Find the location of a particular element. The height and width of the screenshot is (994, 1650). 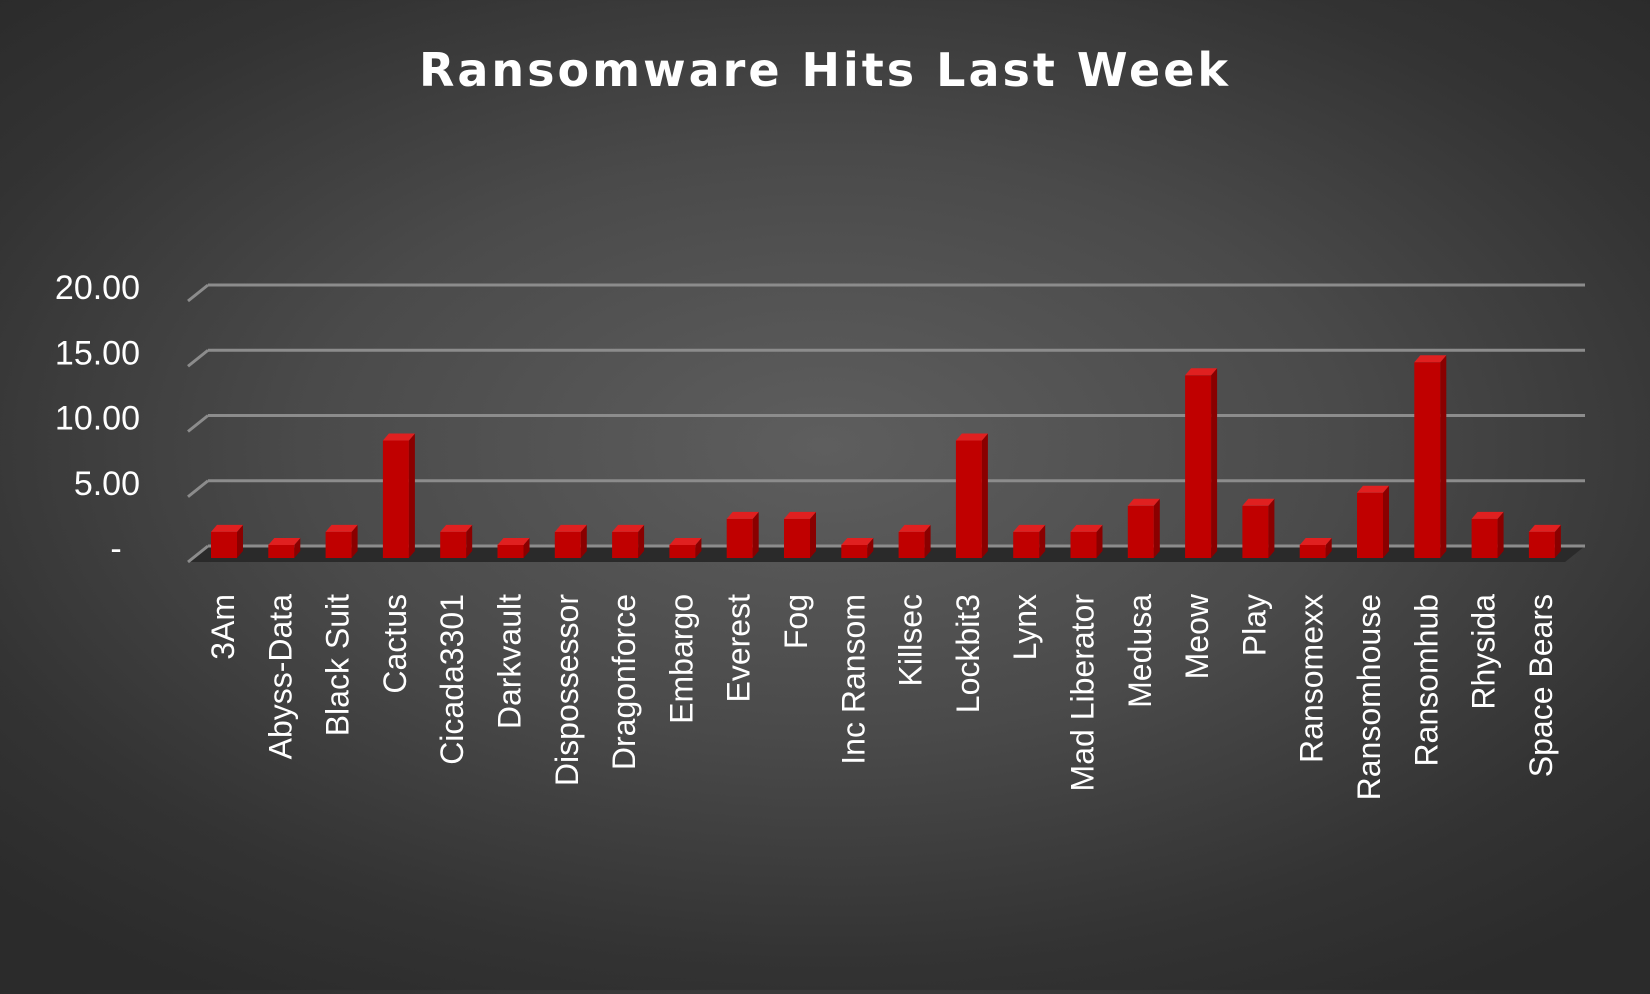

x-tick-label: Medusa is located at coordinates (1140, 651).